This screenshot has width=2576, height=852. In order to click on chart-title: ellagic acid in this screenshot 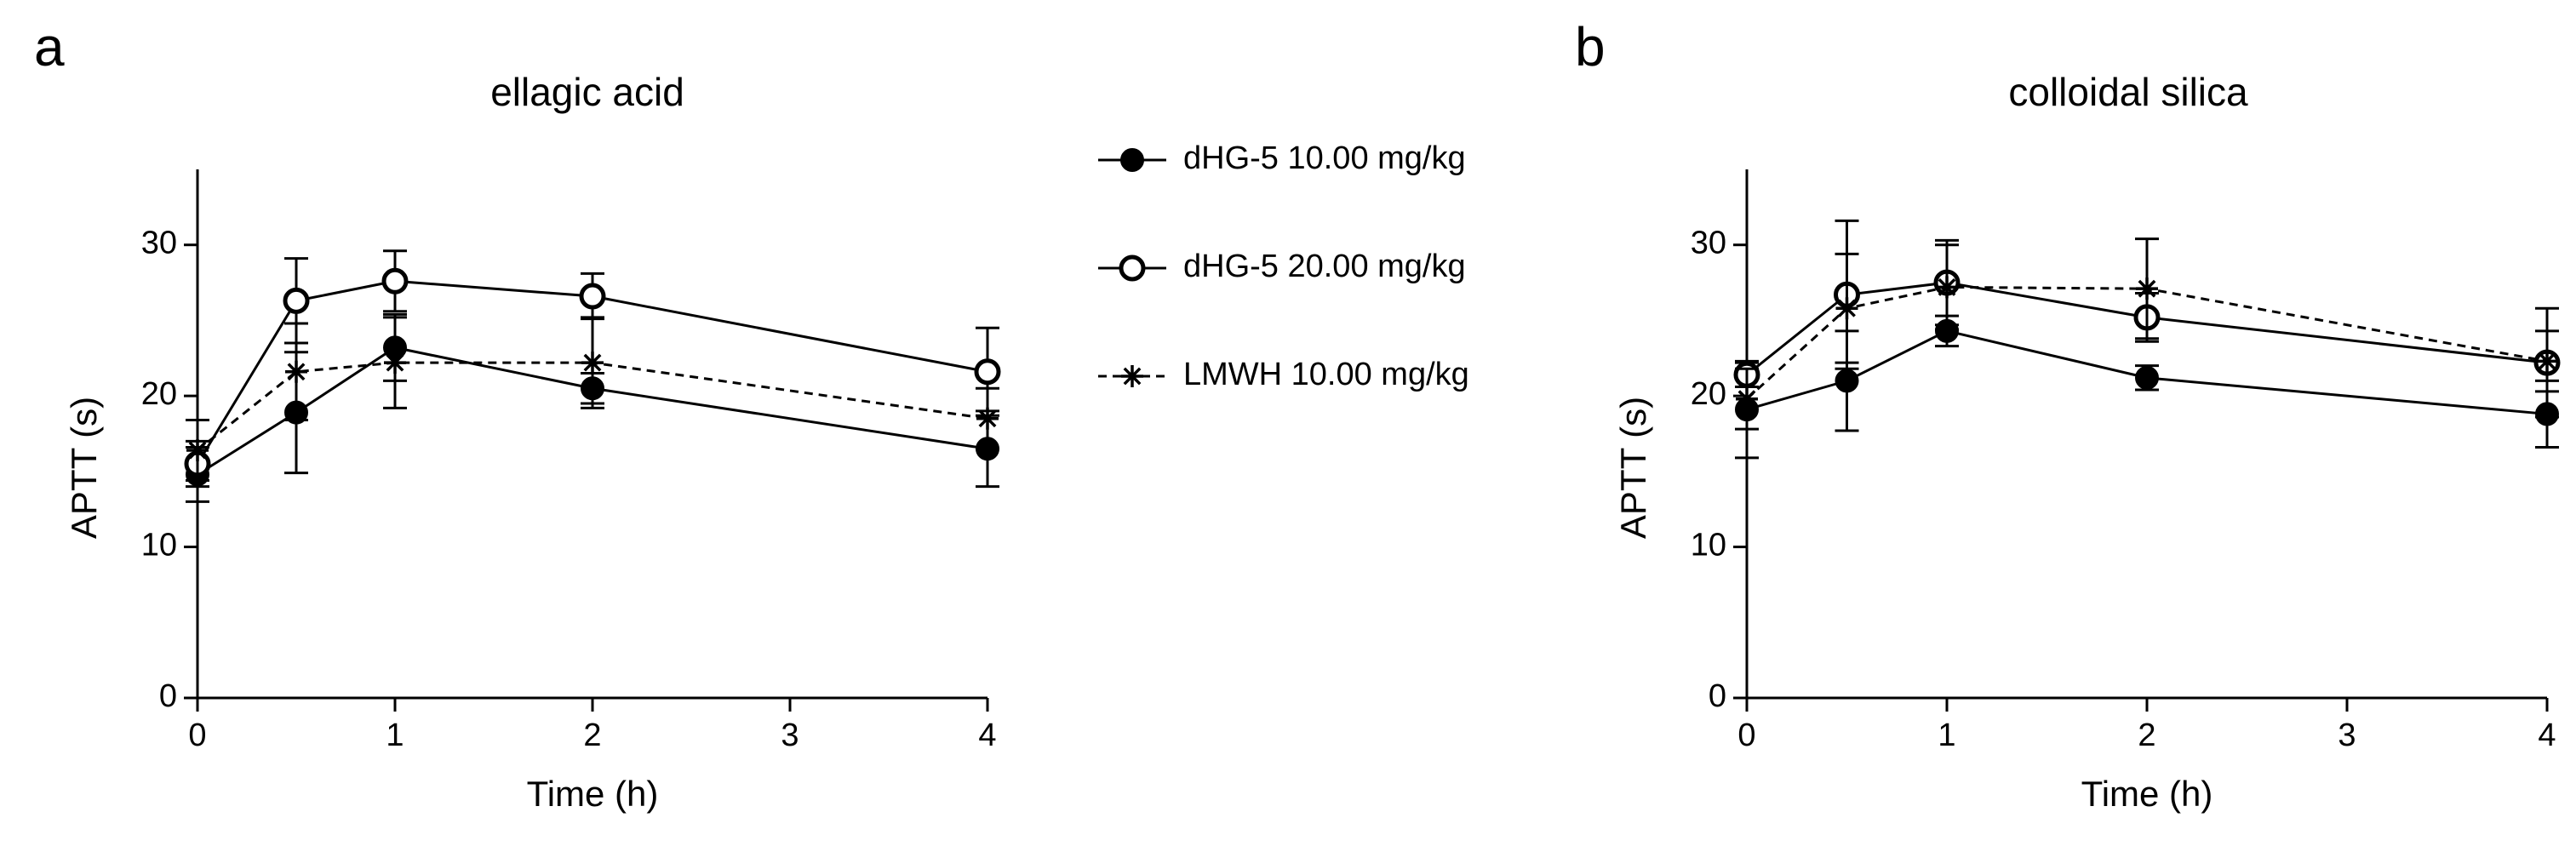, I will do `click(587, 92)`.